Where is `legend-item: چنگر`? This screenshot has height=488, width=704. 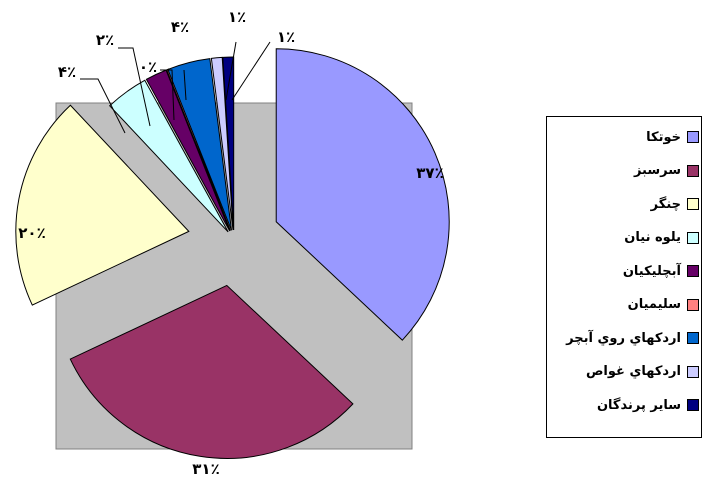 legend-item: چنگر is located at coordinates (601, 204).